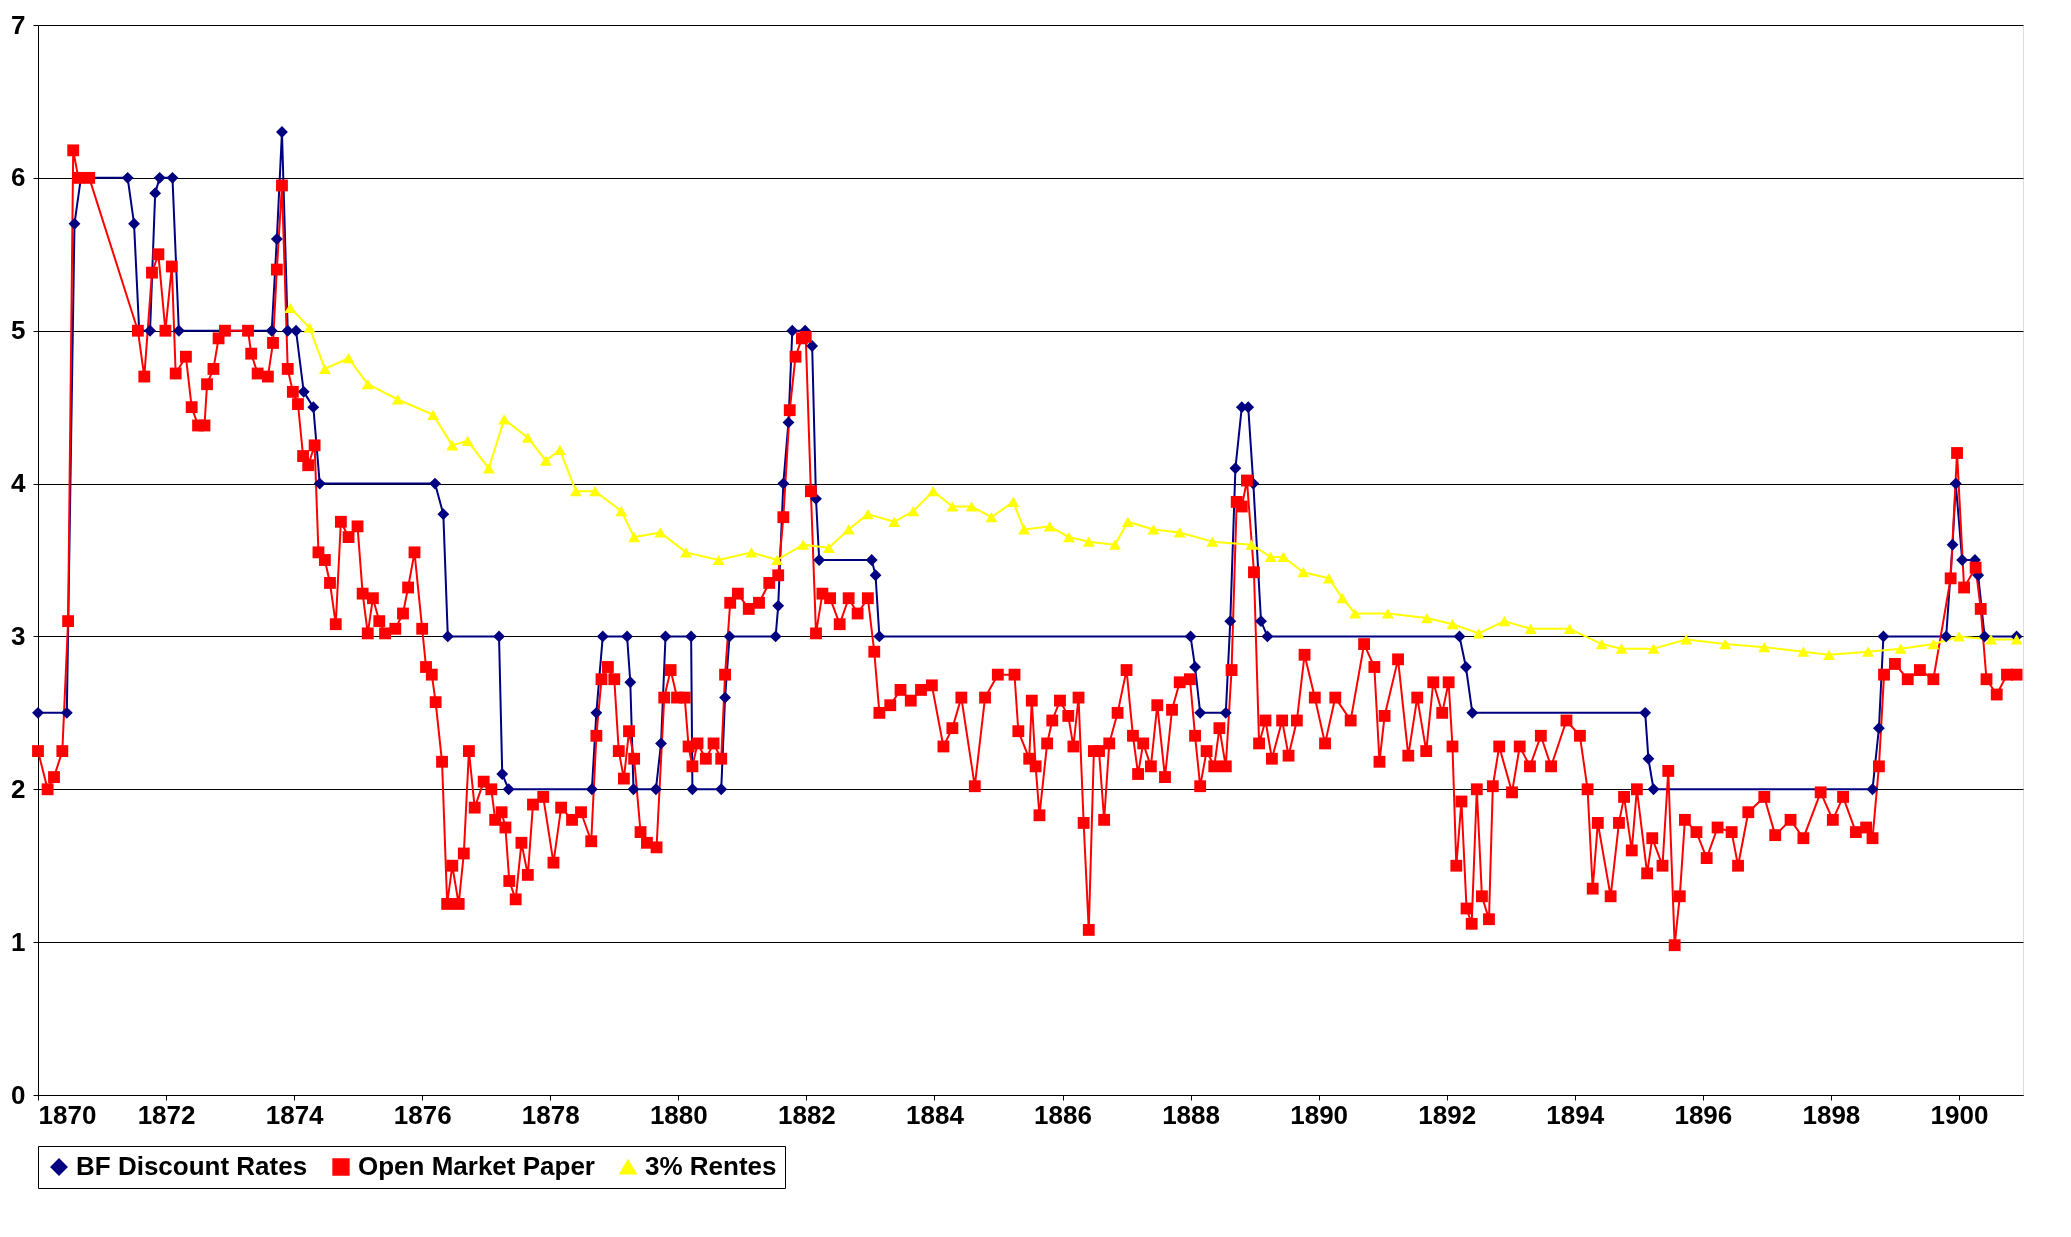  I want to click on y-tick-label: 3, so click(18, 635).